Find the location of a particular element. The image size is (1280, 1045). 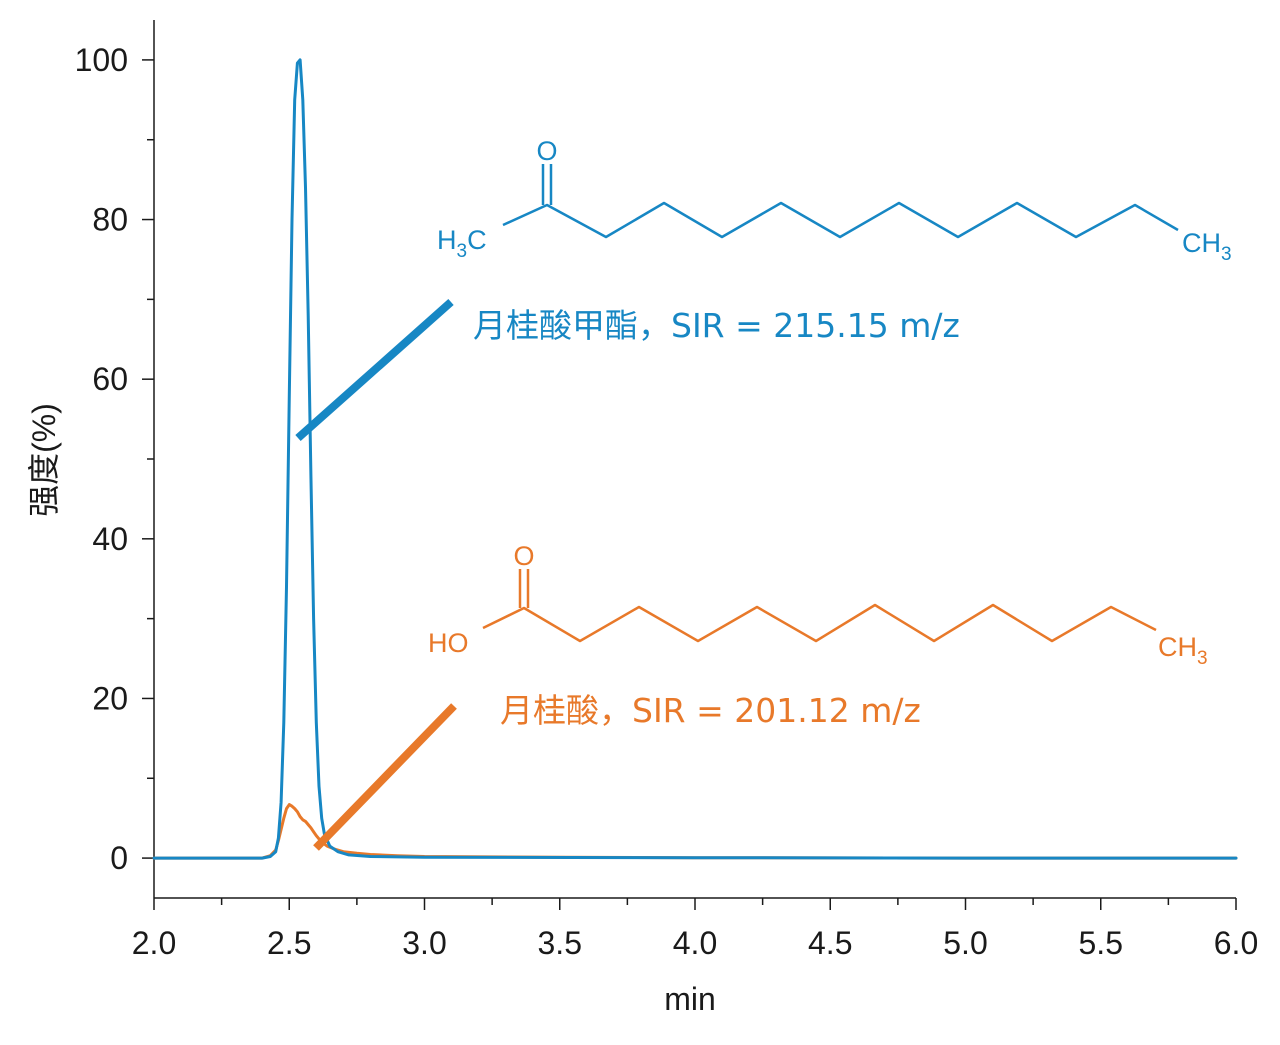

x-tick-label: 3.0 is located at coordinates (424, 943).